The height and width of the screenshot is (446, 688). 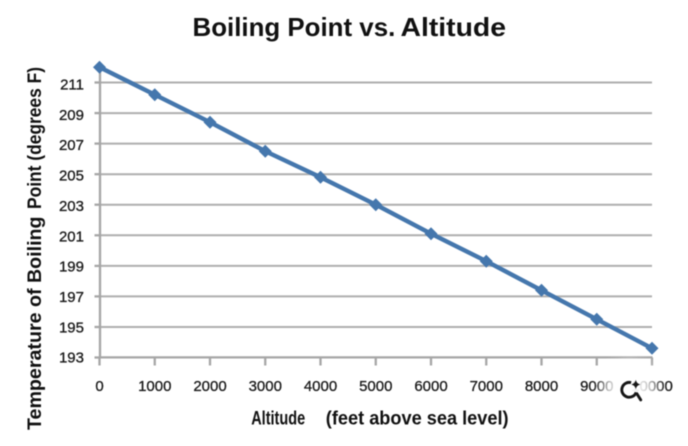 What do you see at coordinates (320, 386) in the screenshot?
I see `svg-text: 4000` at bounding box center [320, 386].